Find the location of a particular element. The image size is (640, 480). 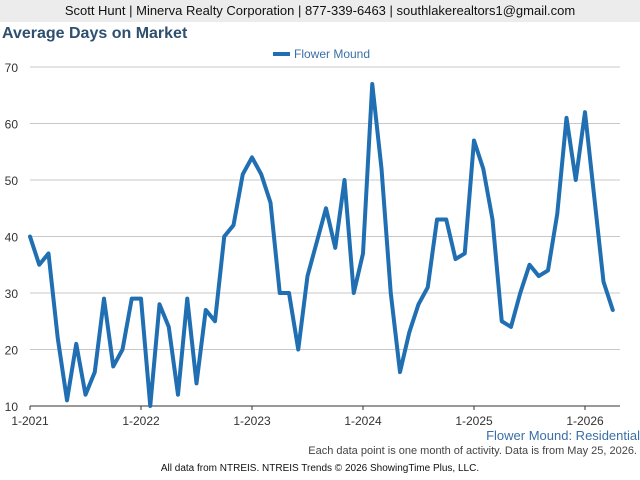

y-tick-label: 40 is located at coordinates (12, 238).